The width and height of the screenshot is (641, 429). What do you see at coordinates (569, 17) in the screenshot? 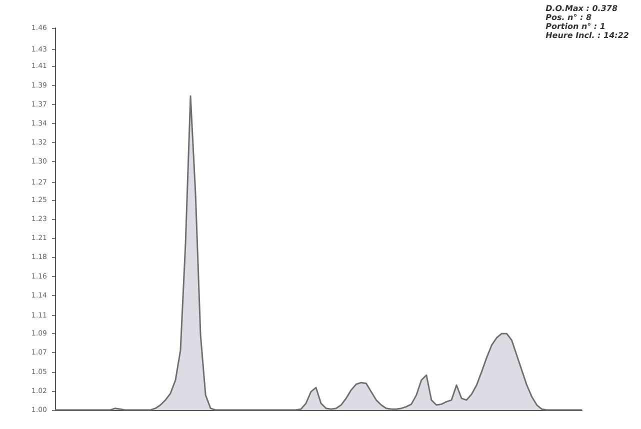
I see `text: Pos. n° : 8` at bounding box center [569, 17].